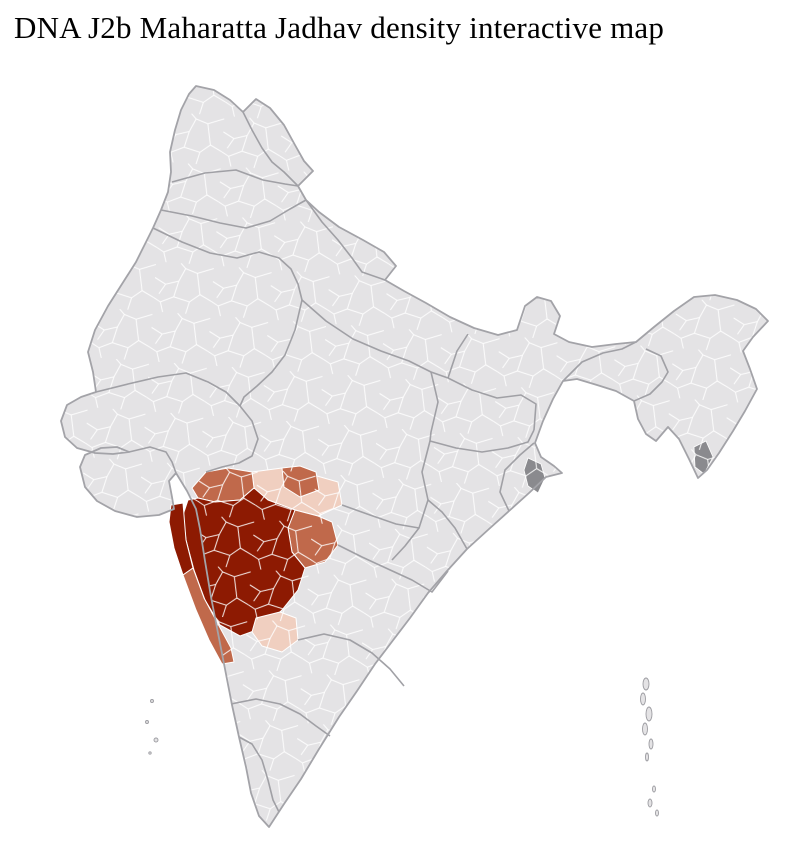  What do you see at coordinates (649, 747) in the screenshot?
I see `andaman-nicobar-islands` at bounding box center [649, 747].